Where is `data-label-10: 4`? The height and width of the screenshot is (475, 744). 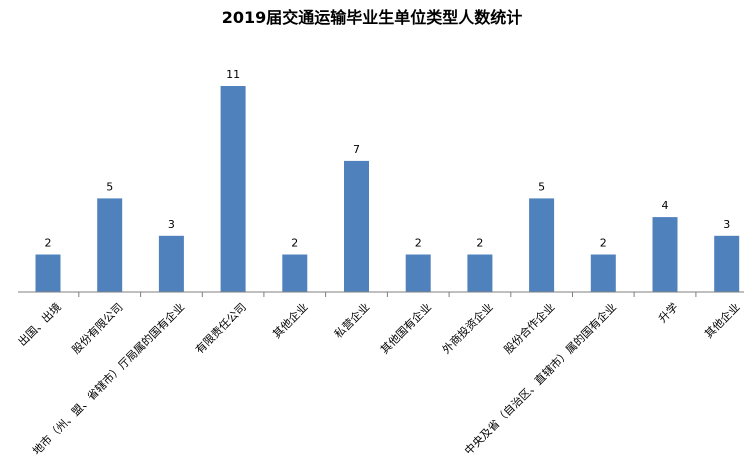 data-label-10: 4 is located at coordinates (665, 205).